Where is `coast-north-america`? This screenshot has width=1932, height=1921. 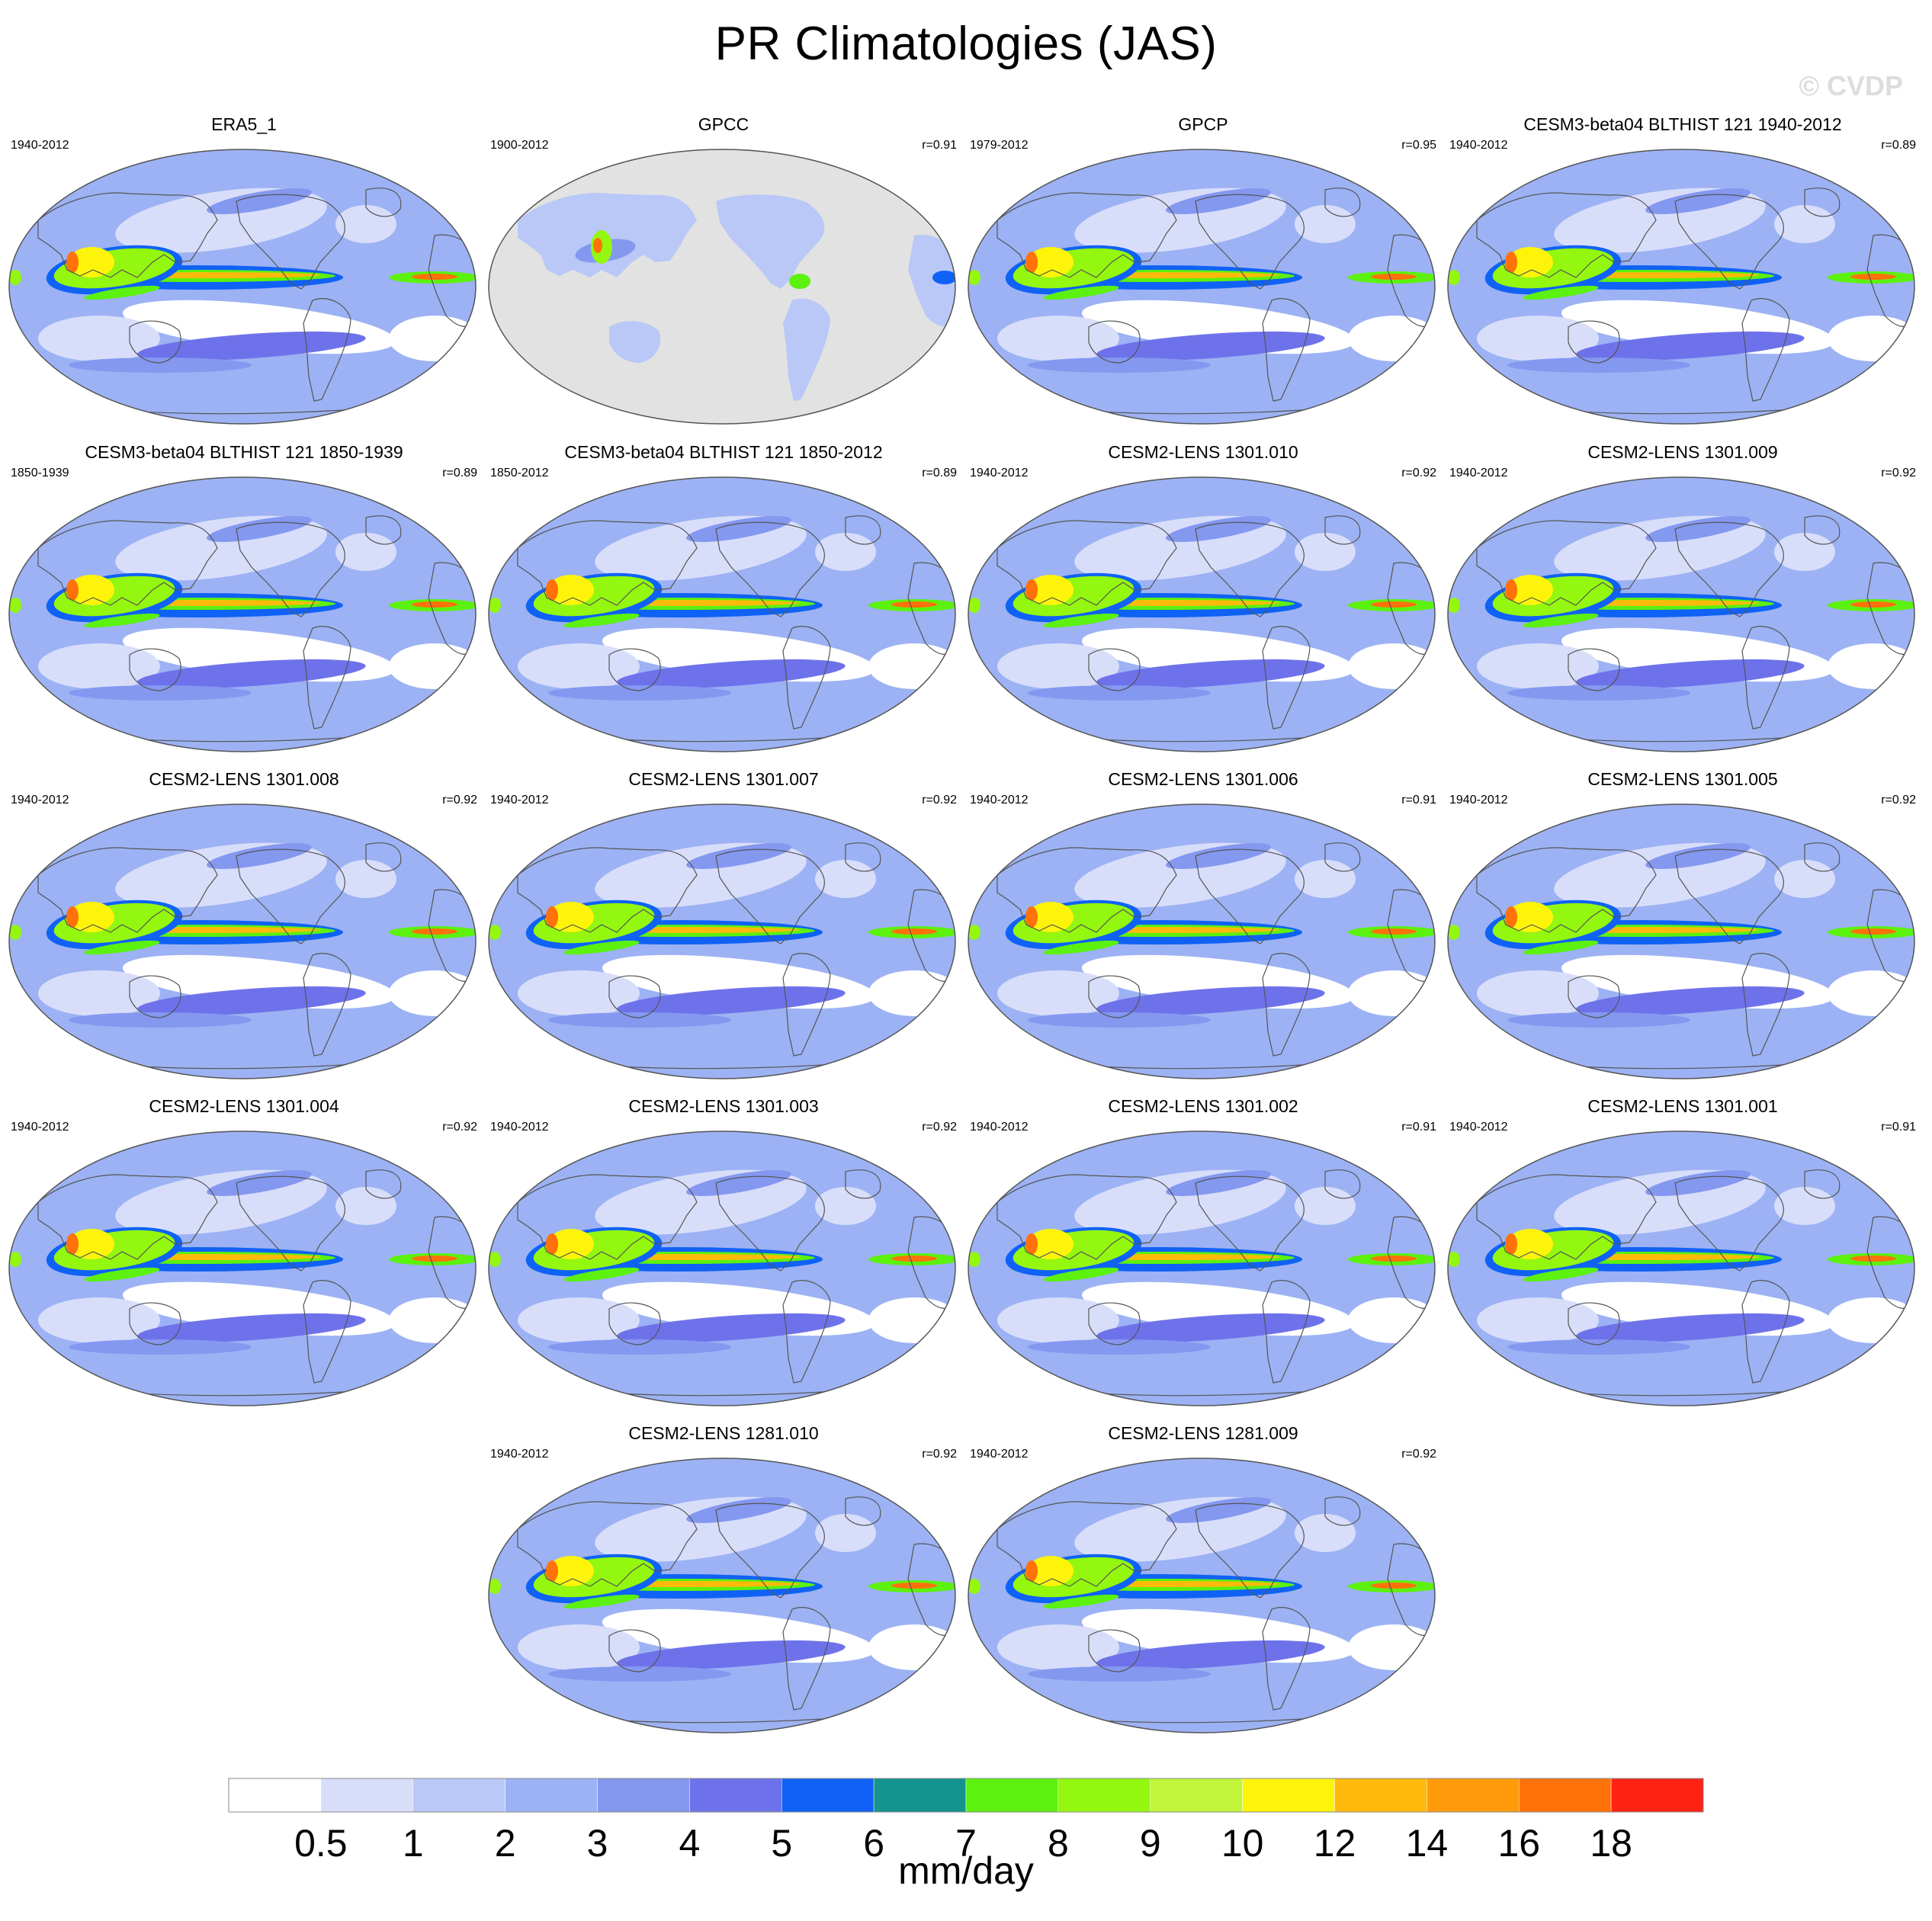 coast-north-america is located at coordinates (291, 1223).